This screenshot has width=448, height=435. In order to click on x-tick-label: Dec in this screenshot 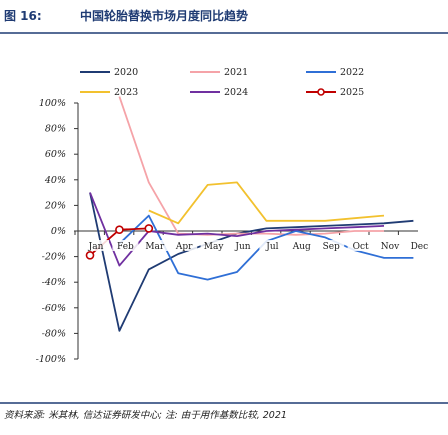, I will do `click(420, 247)`.